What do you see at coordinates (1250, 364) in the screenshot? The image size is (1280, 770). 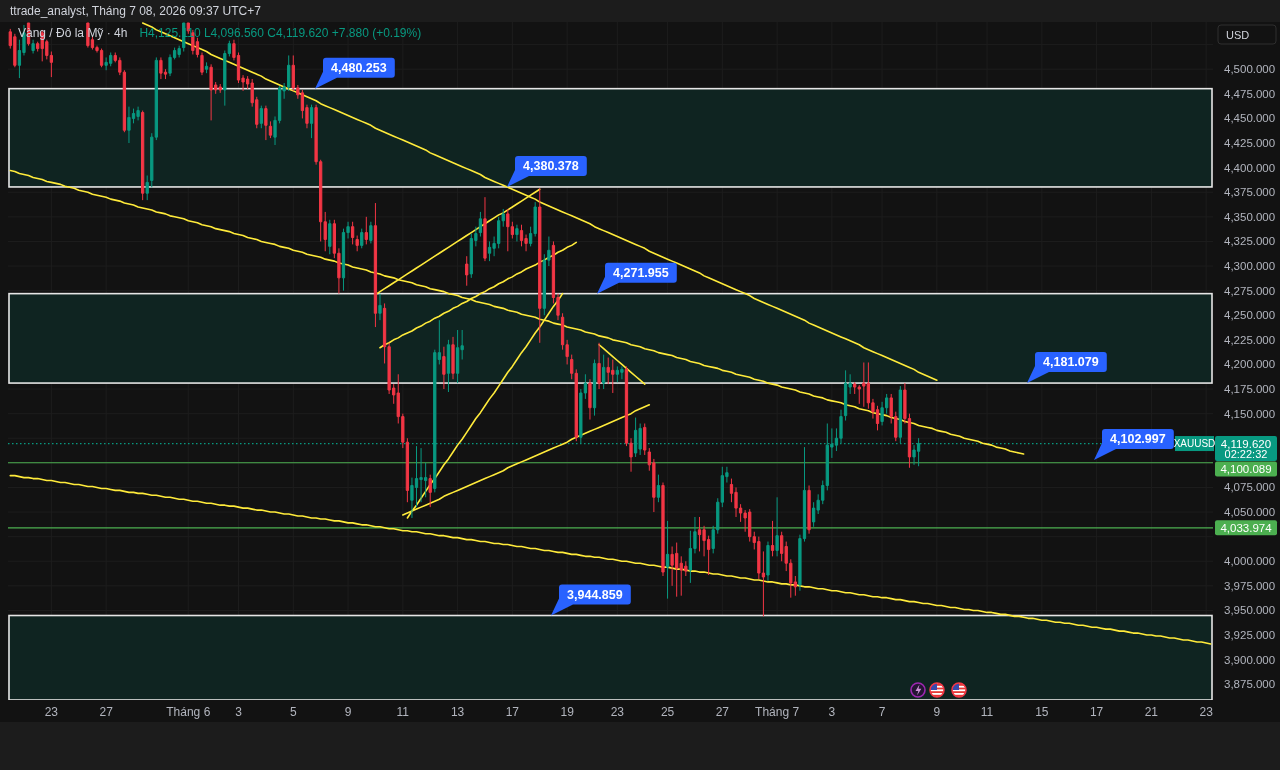 I see `y-tick-label: 4,200.000` at bounding box center [1250, 364].